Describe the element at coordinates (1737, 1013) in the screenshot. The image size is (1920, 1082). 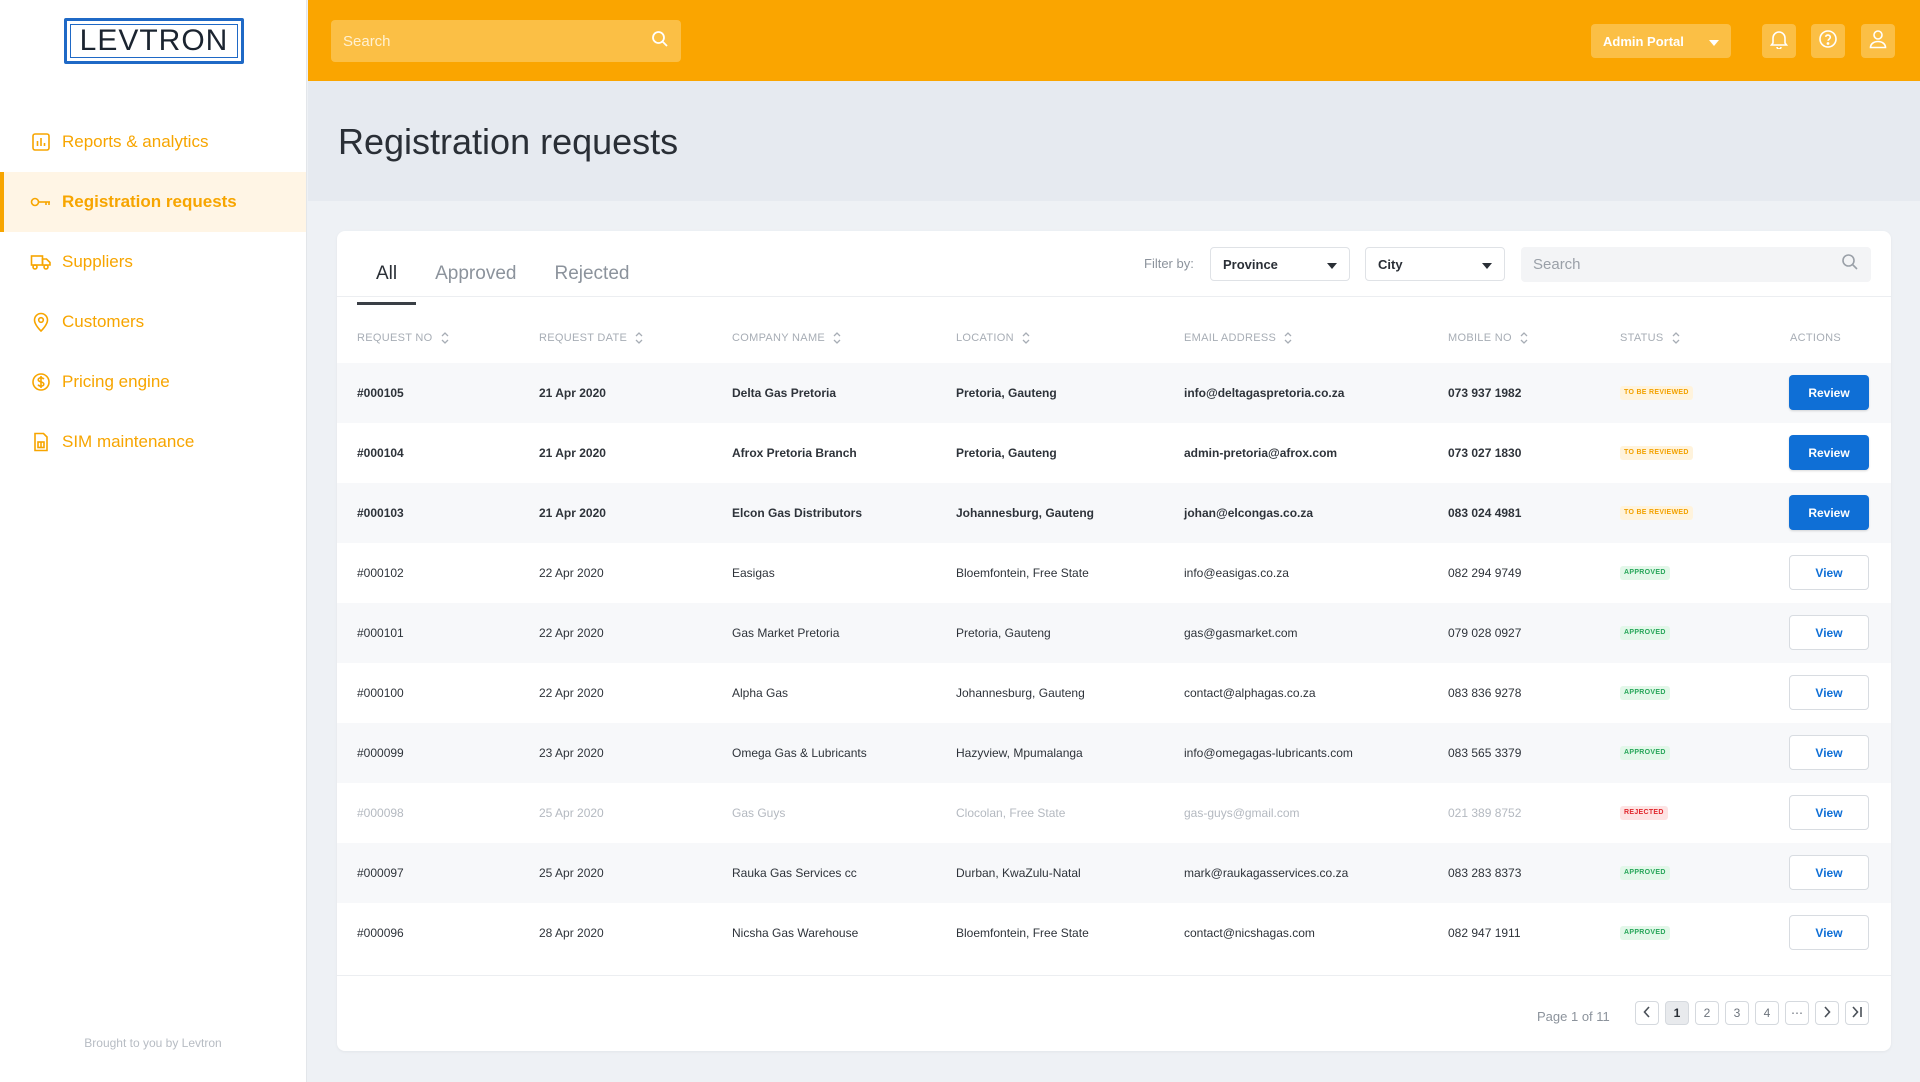
I see `page-button-3: 3` at that location.